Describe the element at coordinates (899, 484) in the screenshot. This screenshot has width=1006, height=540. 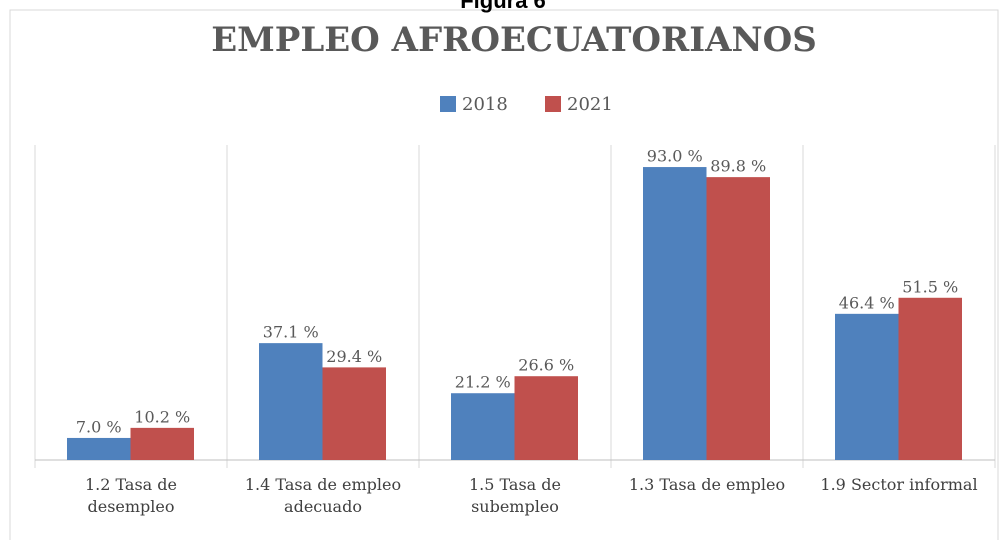
I see `x-tick-label: 1.9 Sector informal` at that location.